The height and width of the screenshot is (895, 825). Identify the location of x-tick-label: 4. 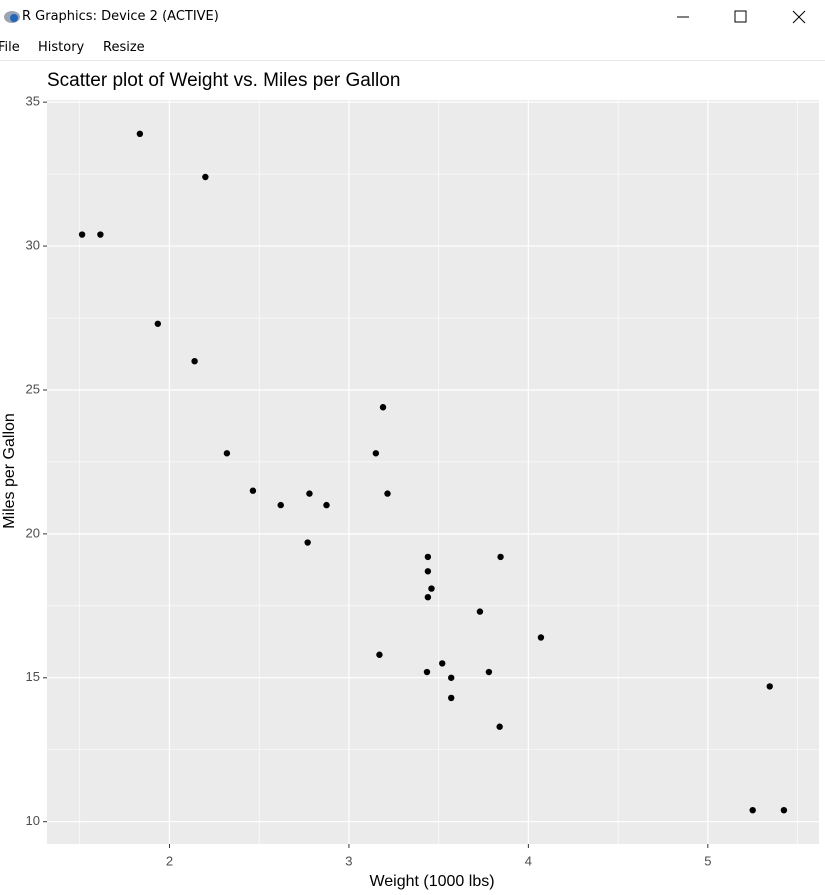
(528, 860).